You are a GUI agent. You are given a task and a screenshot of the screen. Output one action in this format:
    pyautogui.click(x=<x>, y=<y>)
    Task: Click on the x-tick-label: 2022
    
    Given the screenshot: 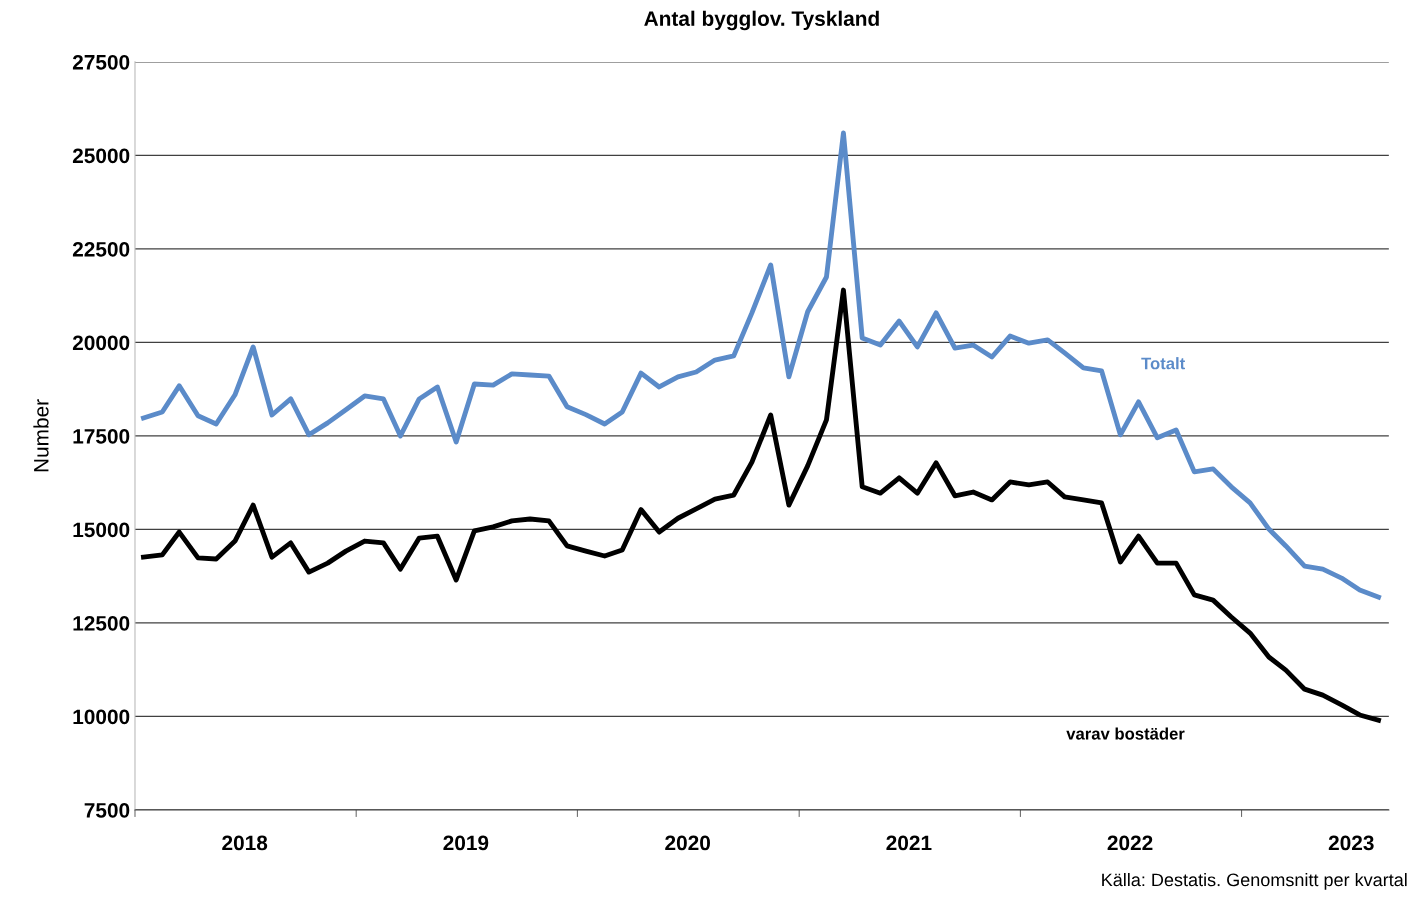 What is the action you would take?
    pyautogui.click(x=1130, y=843)
    